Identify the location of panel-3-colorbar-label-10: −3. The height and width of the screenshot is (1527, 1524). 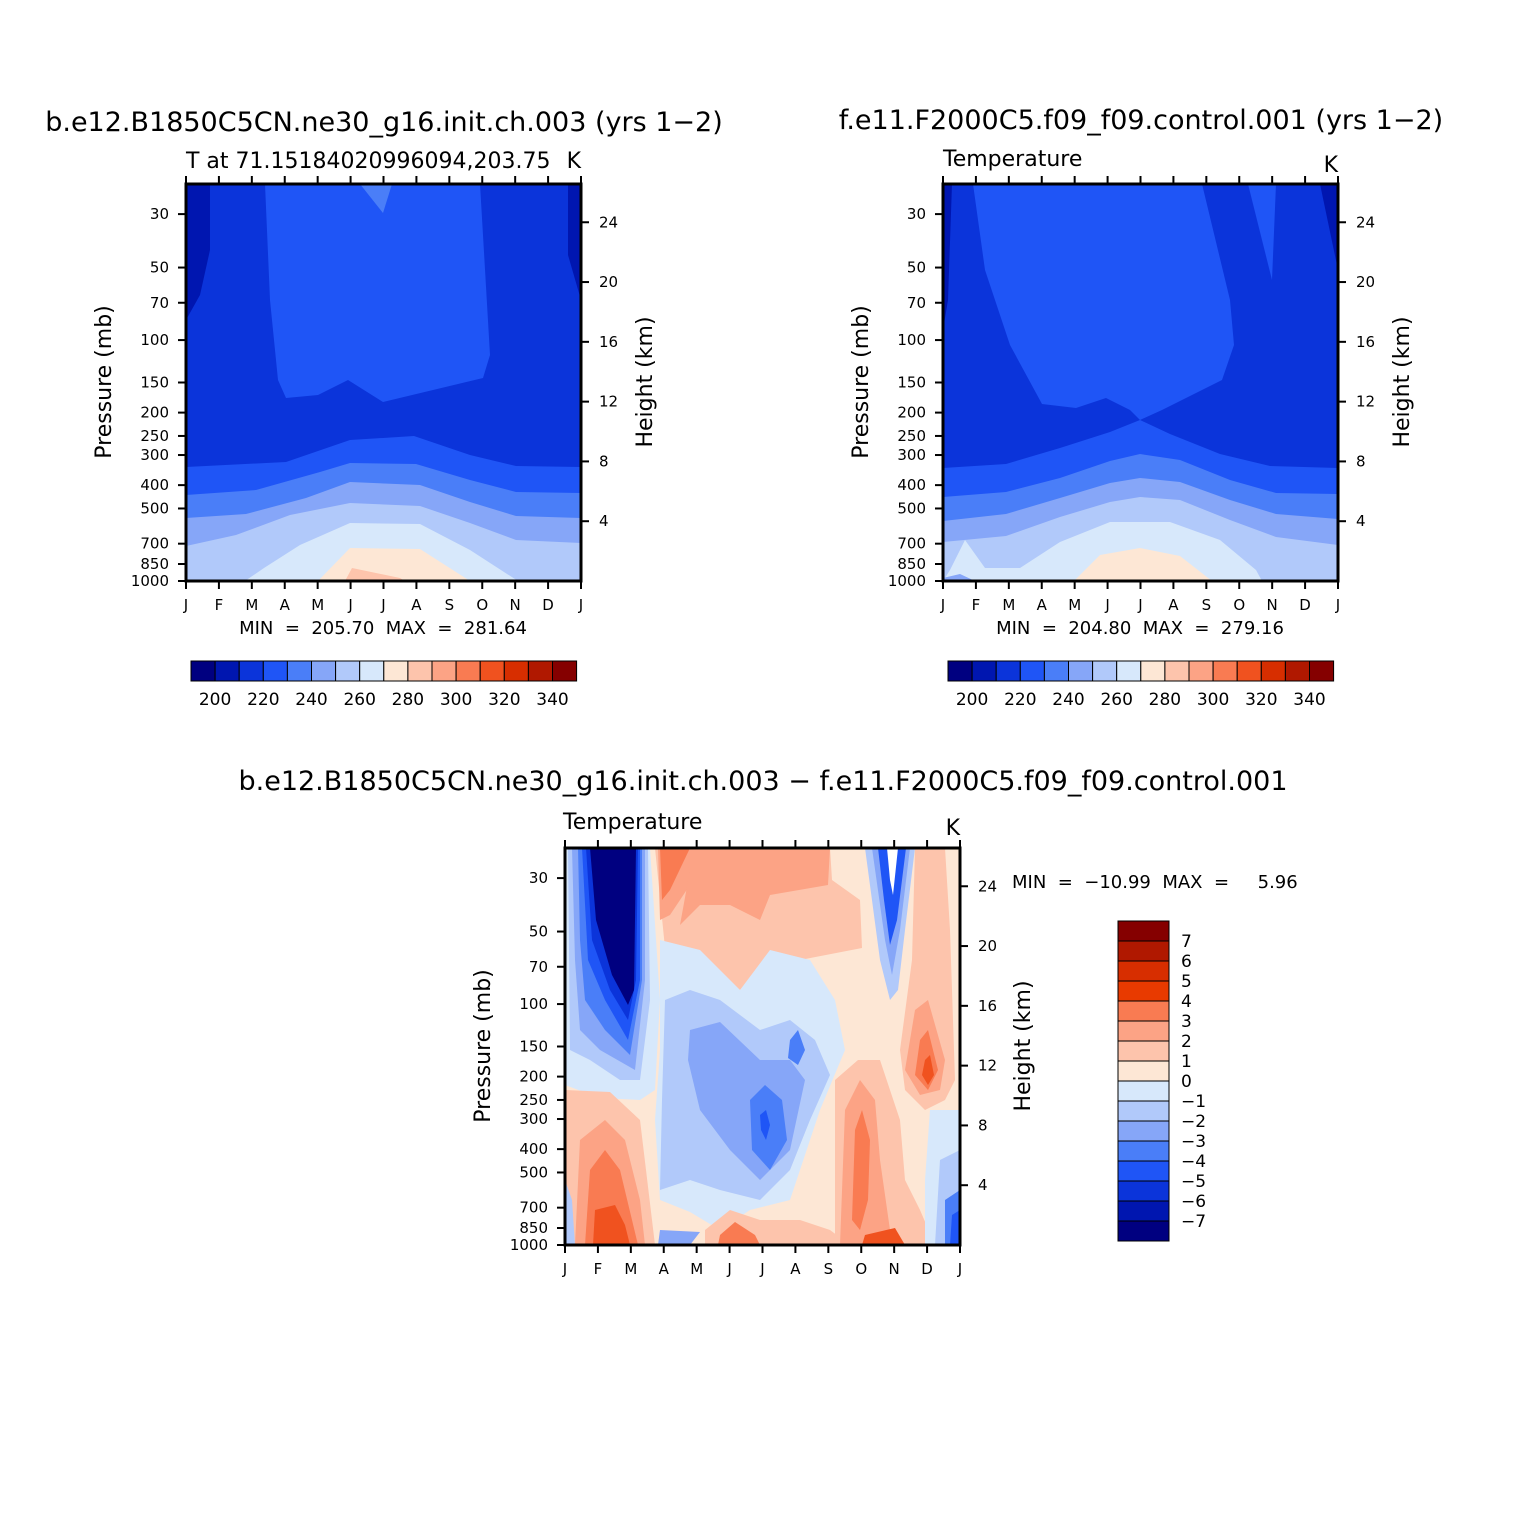
(1193, 1142).